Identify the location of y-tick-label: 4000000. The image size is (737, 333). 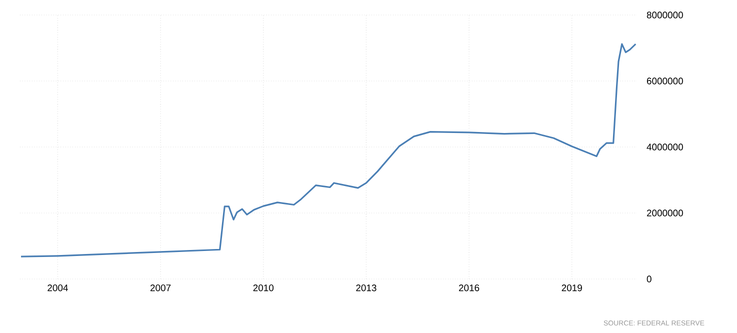
(664, 147).